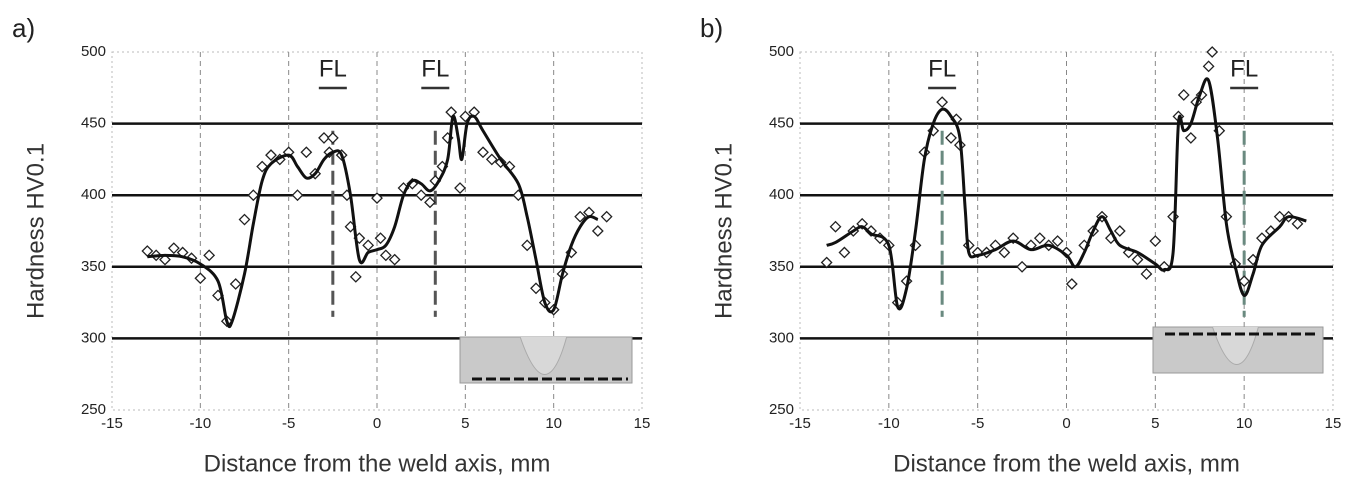 Image resolution: width=1351 pixels, height=482 pixels. I want to click on panel-label: b), so click(711, 28).